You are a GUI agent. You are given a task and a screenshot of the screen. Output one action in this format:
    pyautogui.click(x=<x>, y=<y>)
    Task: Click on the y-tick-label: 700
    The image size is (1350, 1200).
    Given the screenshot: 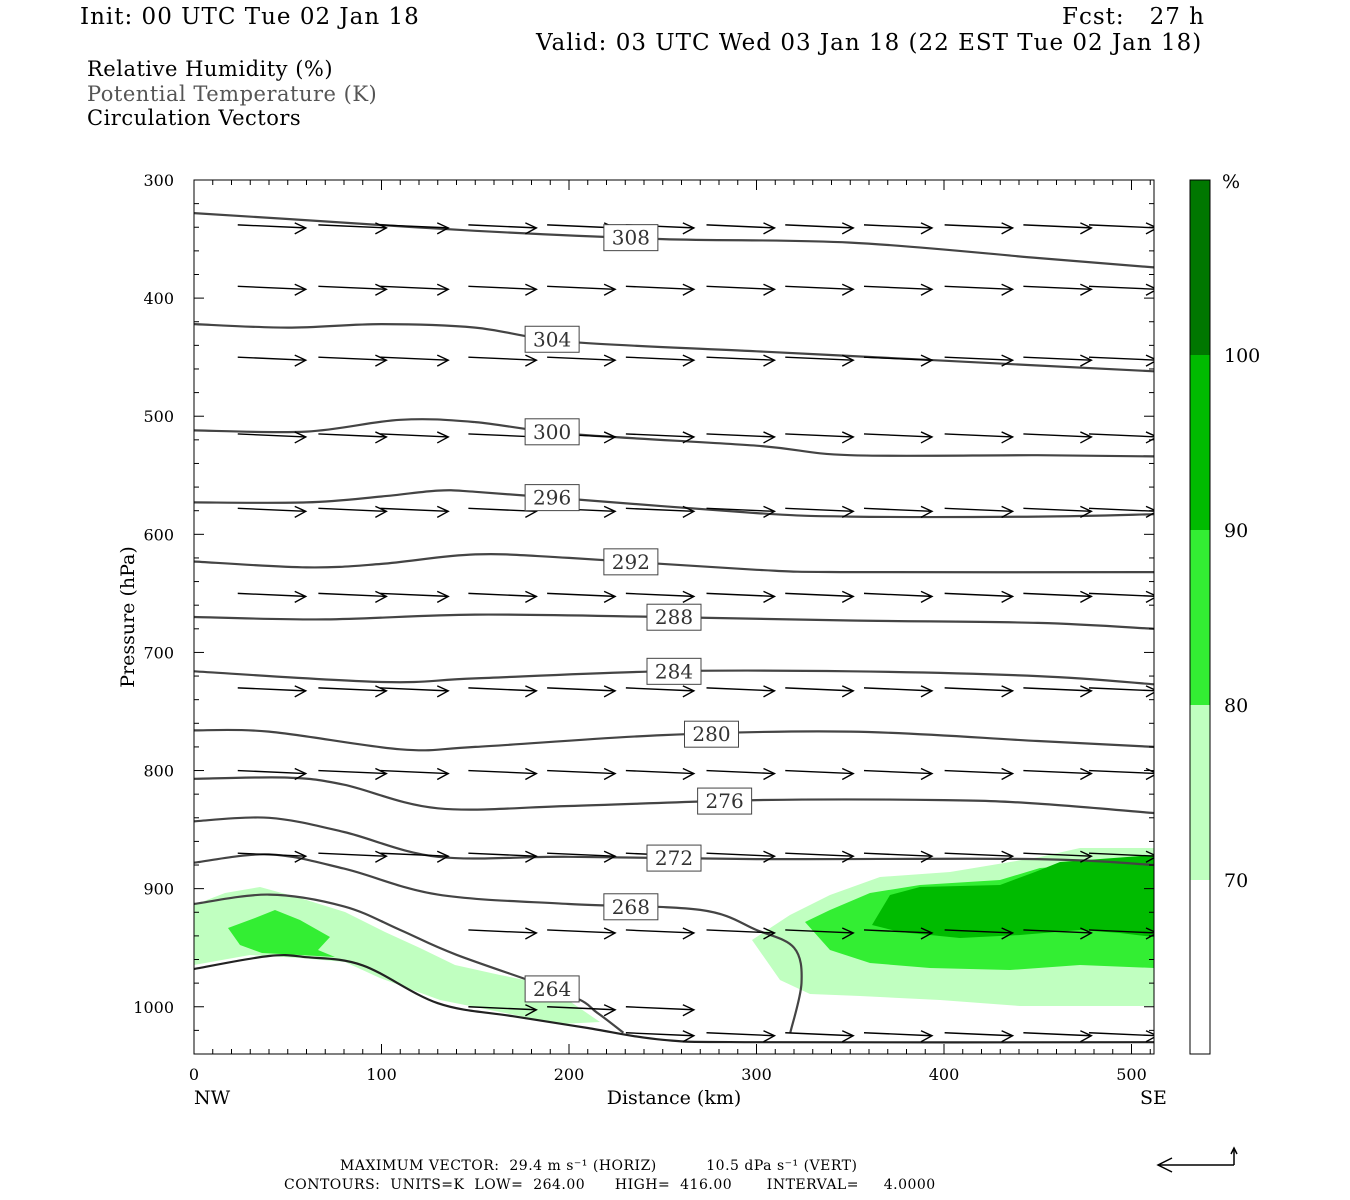 What is the action you would take?
    pyautogui.click(x=158, y=652)
    